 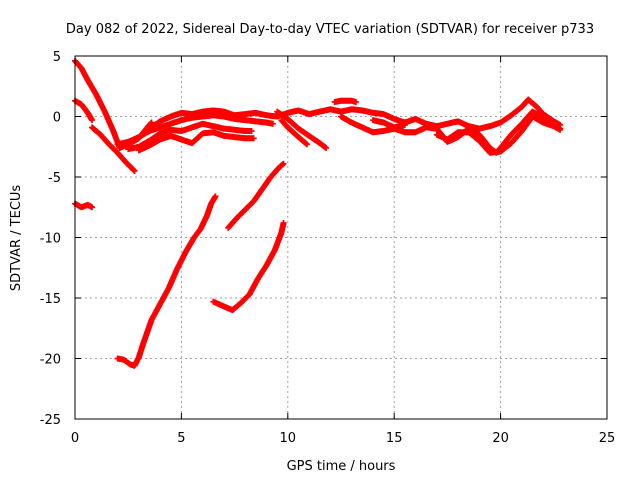 I want to click on y-axis-label: SDTVAR / TECUs, so click(x=16, y=238).